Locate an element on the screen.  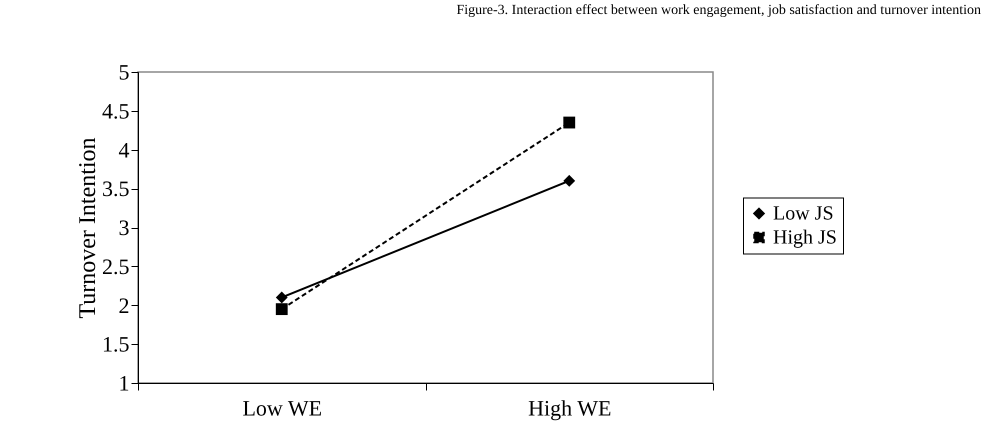
y-tick-label: 2 is located at coordinates (124, 305).